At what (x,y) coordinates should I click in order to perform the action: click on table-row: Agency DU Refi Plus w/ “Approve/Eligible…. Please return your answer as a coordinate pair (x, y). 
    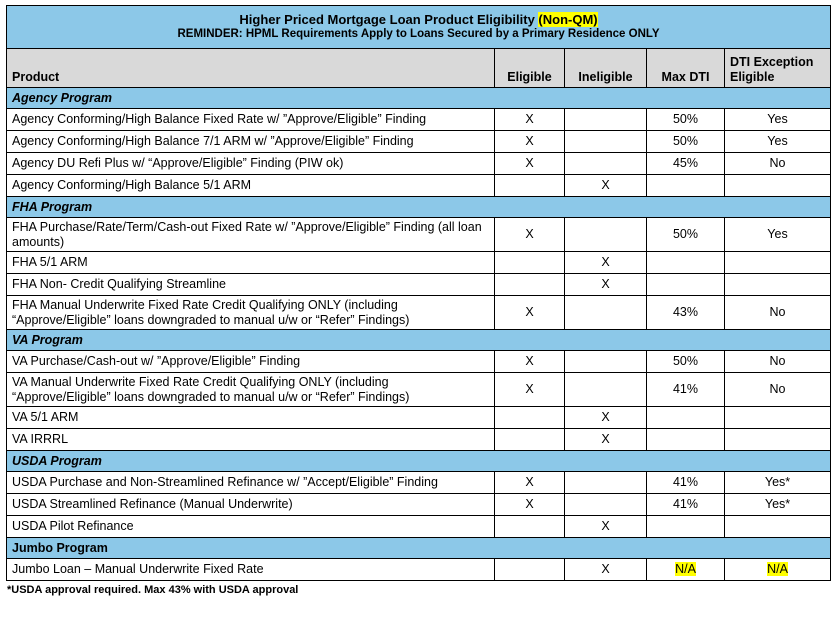
    Looking at the image, I should click on (419, 163).